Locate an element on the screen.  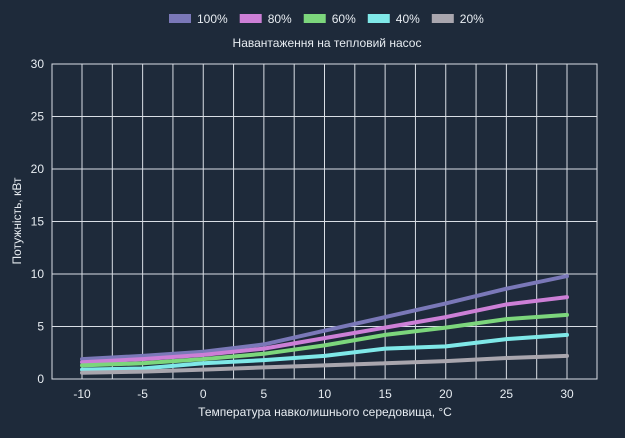
y-axis-label: Потужність, кВт is located at coordinates (17, 220).